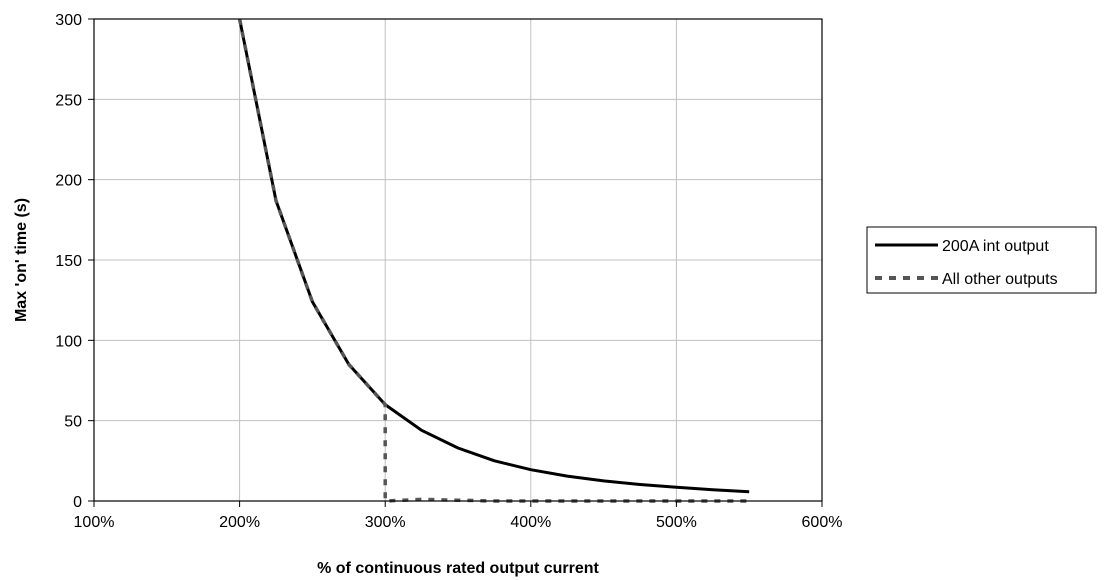  What do you see at coordinates (68, 20) in the screenshot?
I see `y-tick-label: 300` at bounding box center [68, 20].